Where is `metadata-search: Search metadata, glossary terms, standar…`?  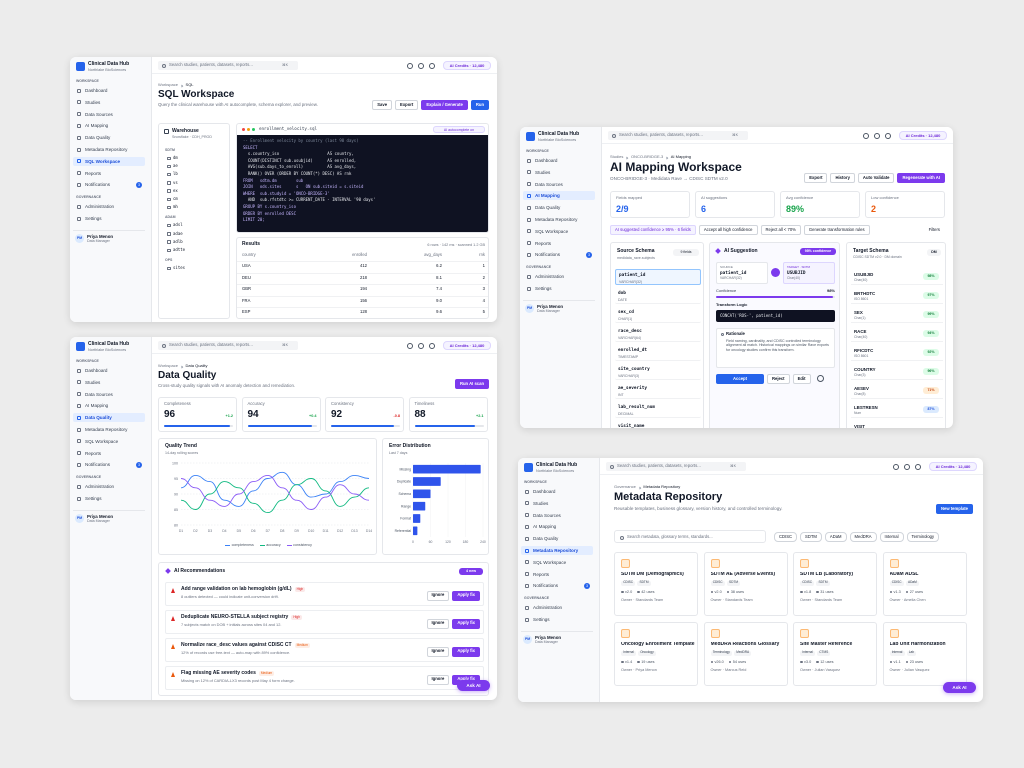 metadata-search: Search metadata, glossary terms, standar… is located at coordinates (690, 536).